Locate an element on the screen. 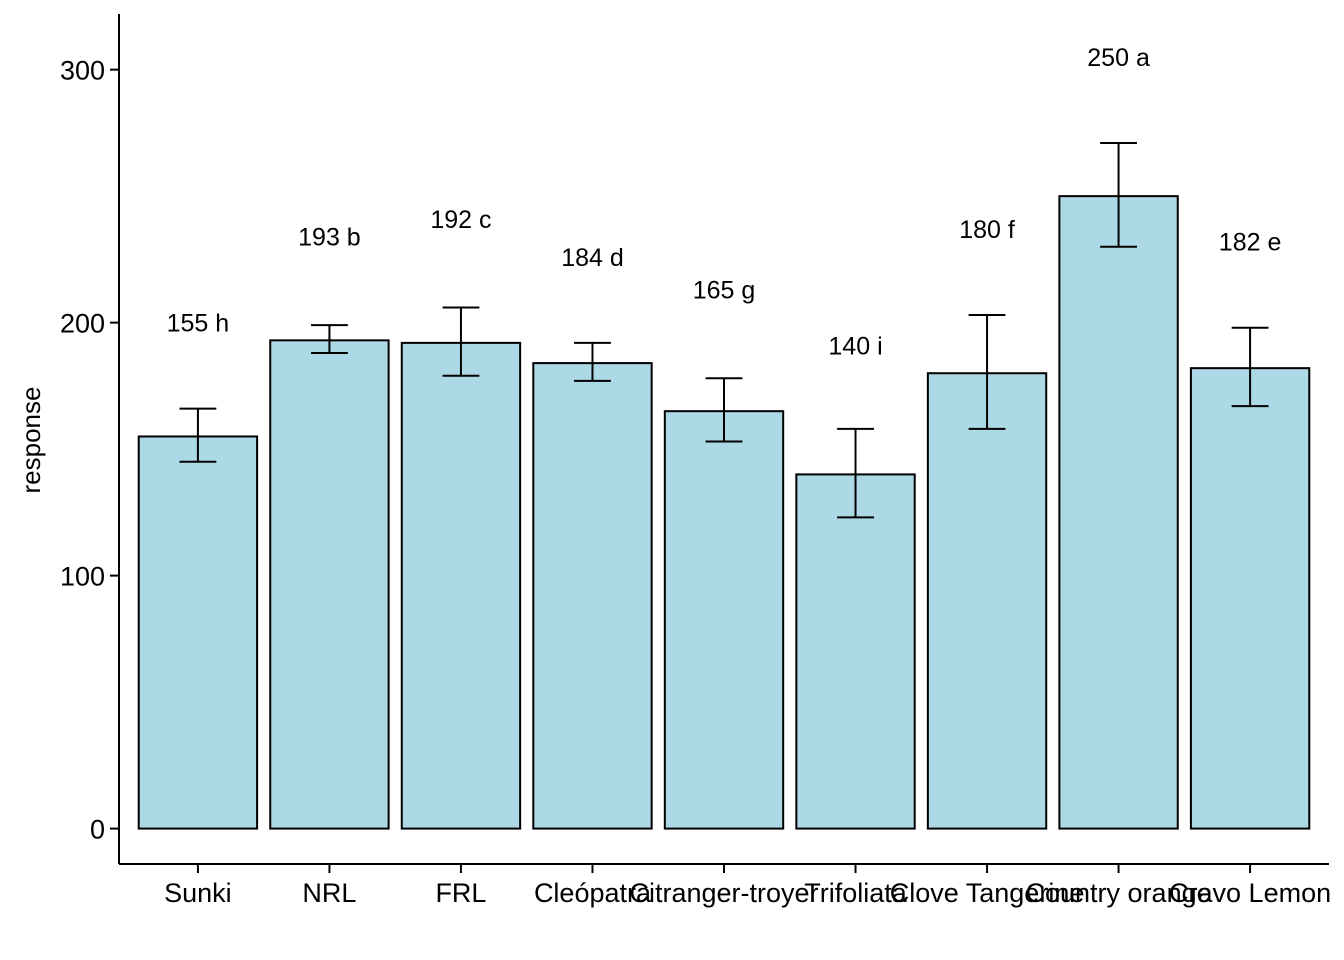 The height and width of the screenshot is (960, 1344). x-tick-label: Trifoliata is located at coordinates (856, 893).